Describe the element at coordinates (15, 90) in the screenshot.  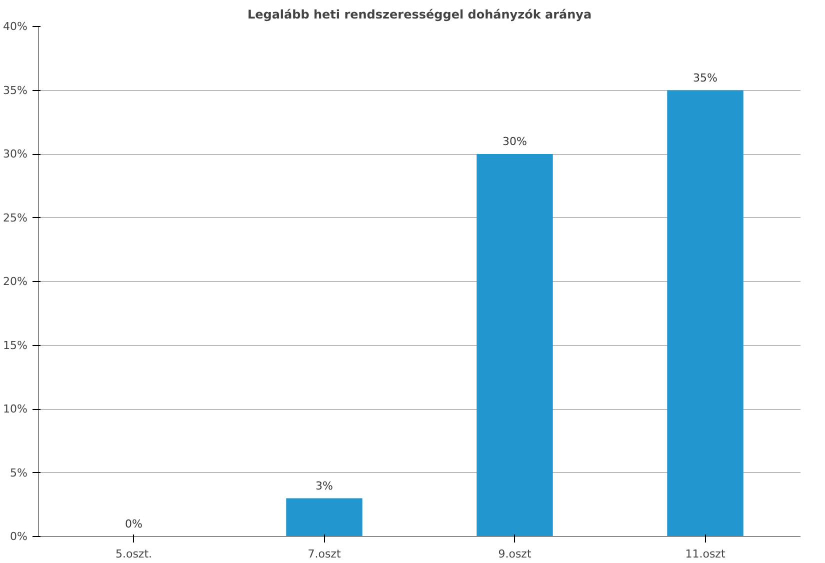
I see `y-tick-label: 35%` at that location.